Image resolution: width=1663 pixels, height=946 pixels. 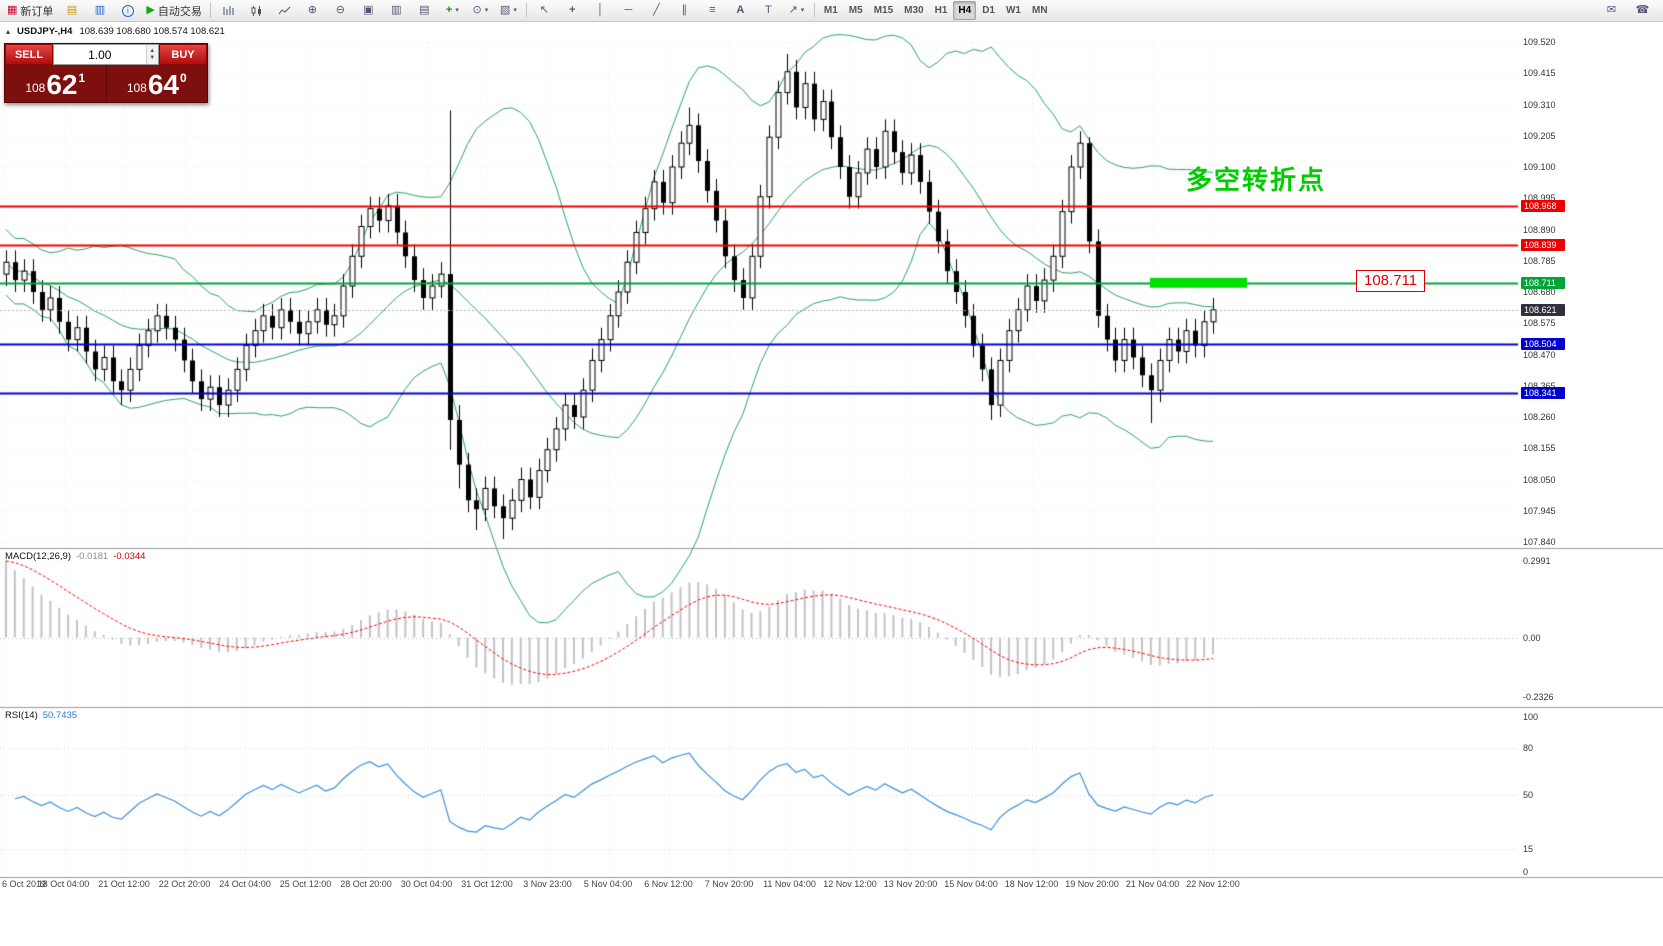 What do you see at coordinates (628, 11) in the screenshot?
I see `horizontal-line-button: ─` at bounding box center [628, 11].